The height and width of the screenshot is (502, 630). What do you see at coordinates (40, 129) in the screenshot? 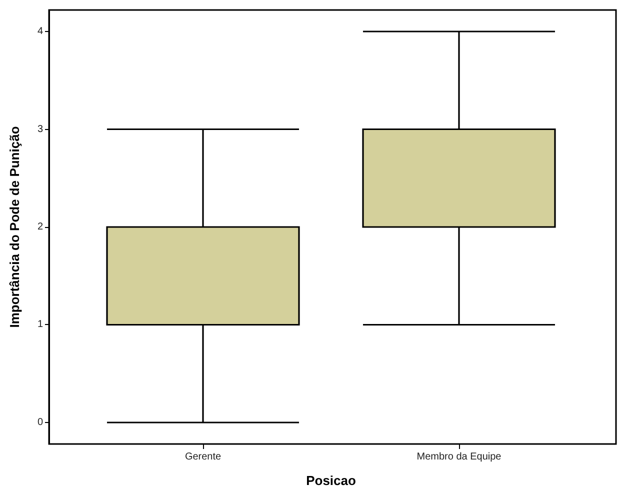
I see `y-tick-label: 3` at bounding box center [40, 129].